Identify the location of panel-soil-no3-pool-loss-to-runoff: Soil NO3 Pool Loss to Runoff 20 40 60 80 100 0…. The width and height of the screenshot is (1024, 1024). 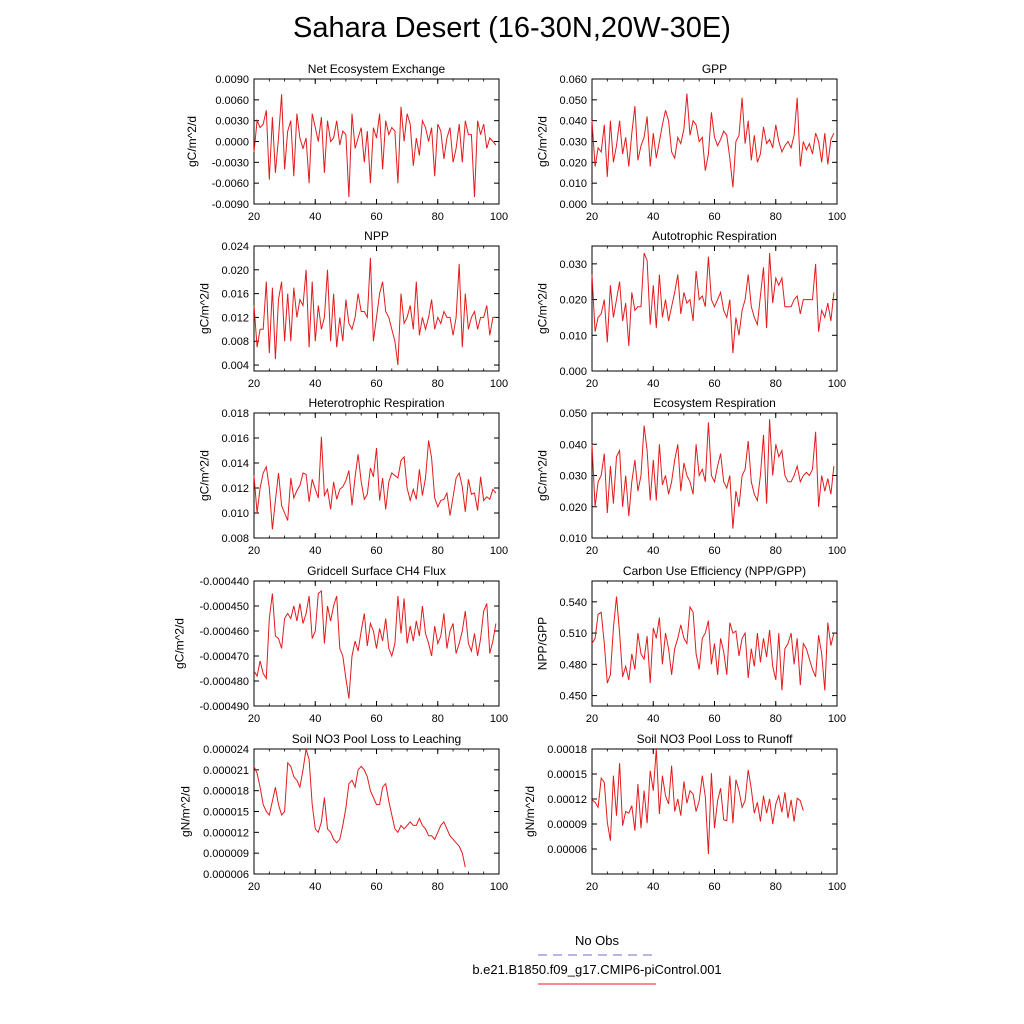
(684, 812).